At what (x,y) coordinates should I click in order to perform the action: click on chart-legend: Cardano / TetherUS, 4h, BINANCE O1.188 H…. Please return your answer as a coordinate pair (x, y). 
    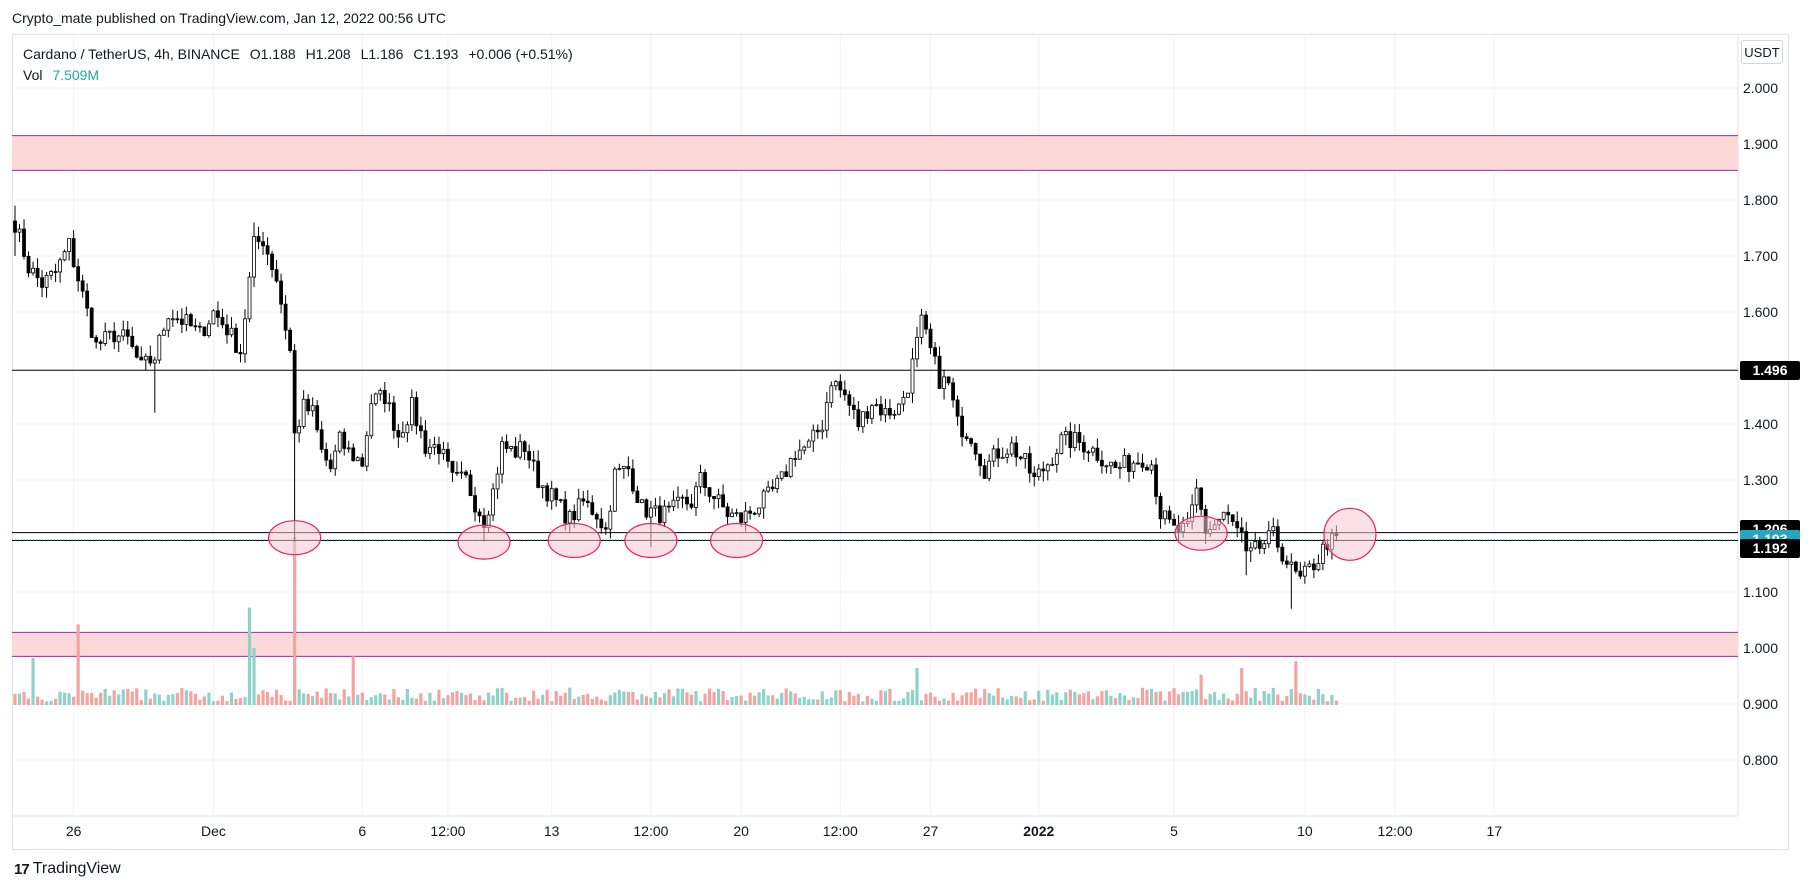
    Looking at the image, I should click on (301, 65).